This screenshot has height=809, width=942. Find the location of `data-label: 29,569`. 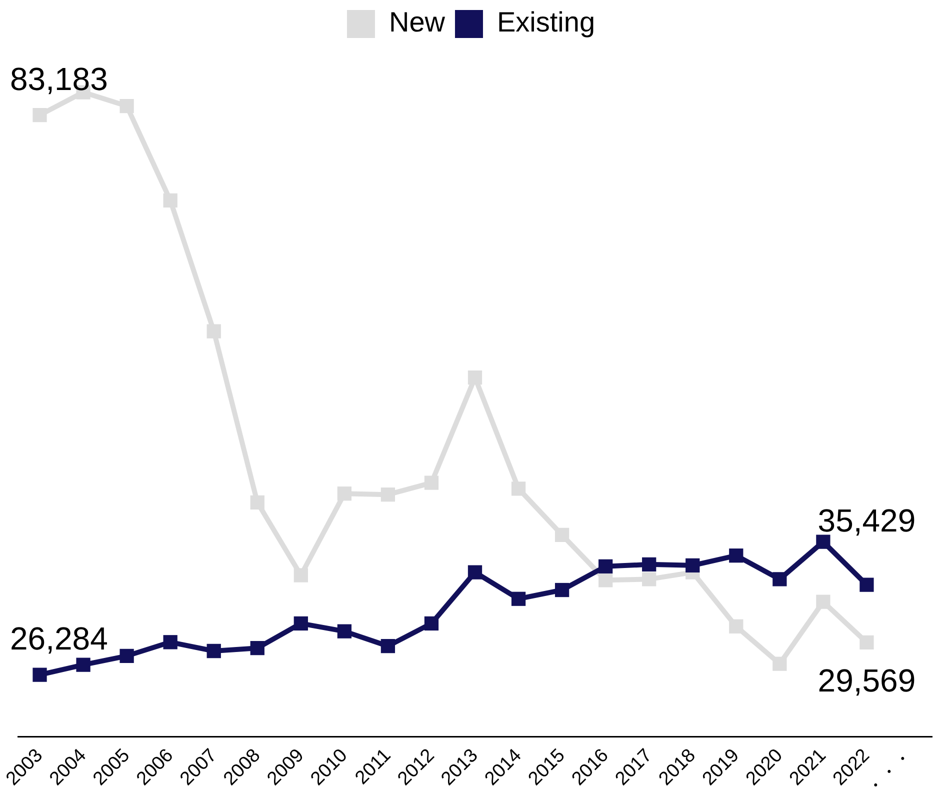

data-label: 29,569 is located at coordinates (867, 680).